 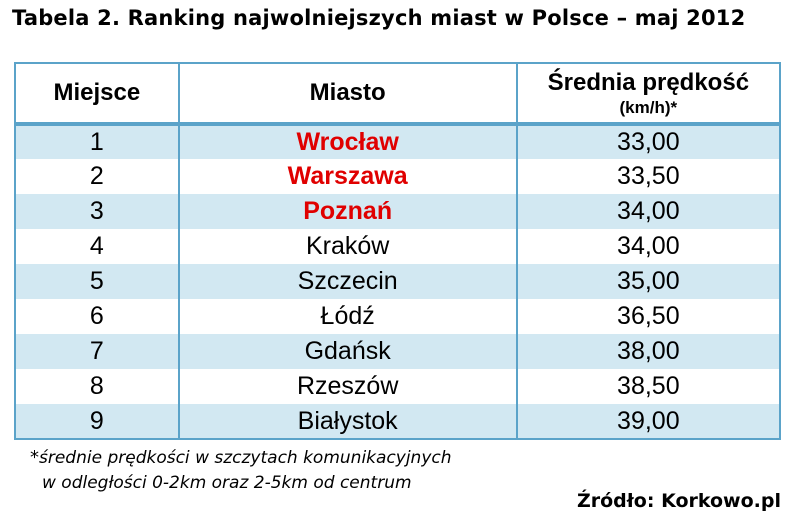 I want to click on source-credit: Źródło: Korkowo.pl, so click(x=678, y=501).